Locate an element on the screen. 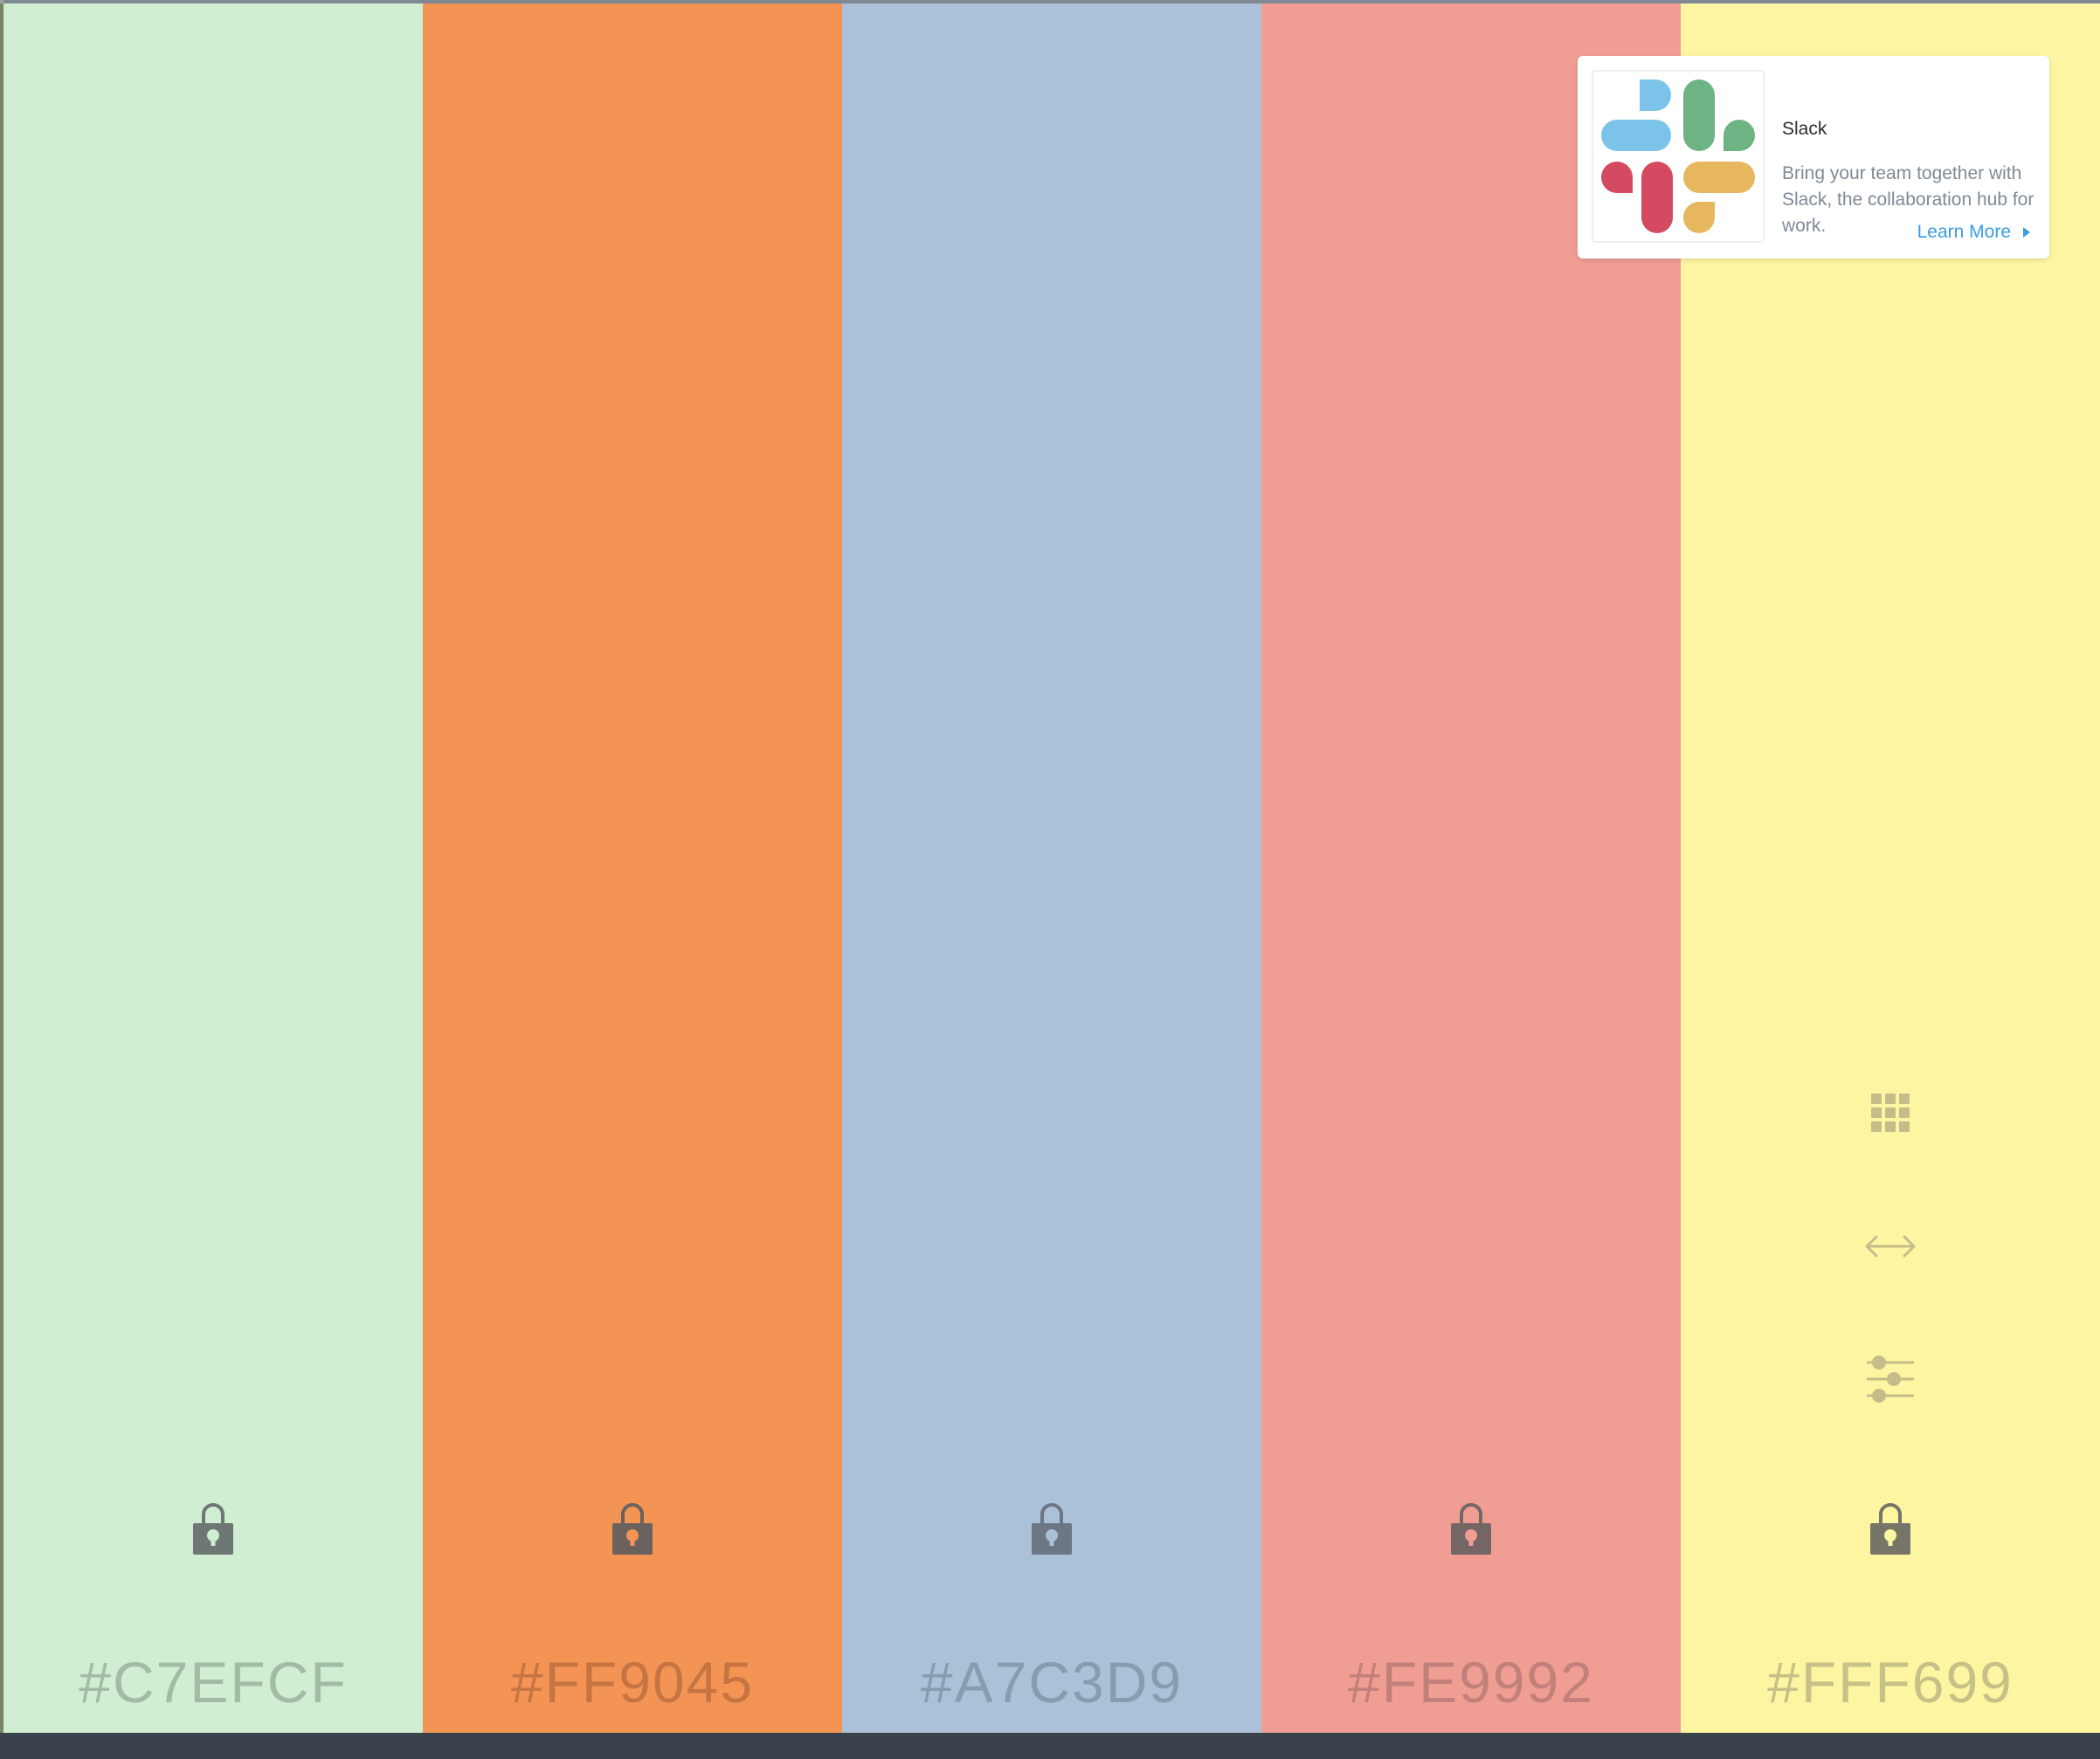  grid-icon is located at coordinates (1890, 1112).